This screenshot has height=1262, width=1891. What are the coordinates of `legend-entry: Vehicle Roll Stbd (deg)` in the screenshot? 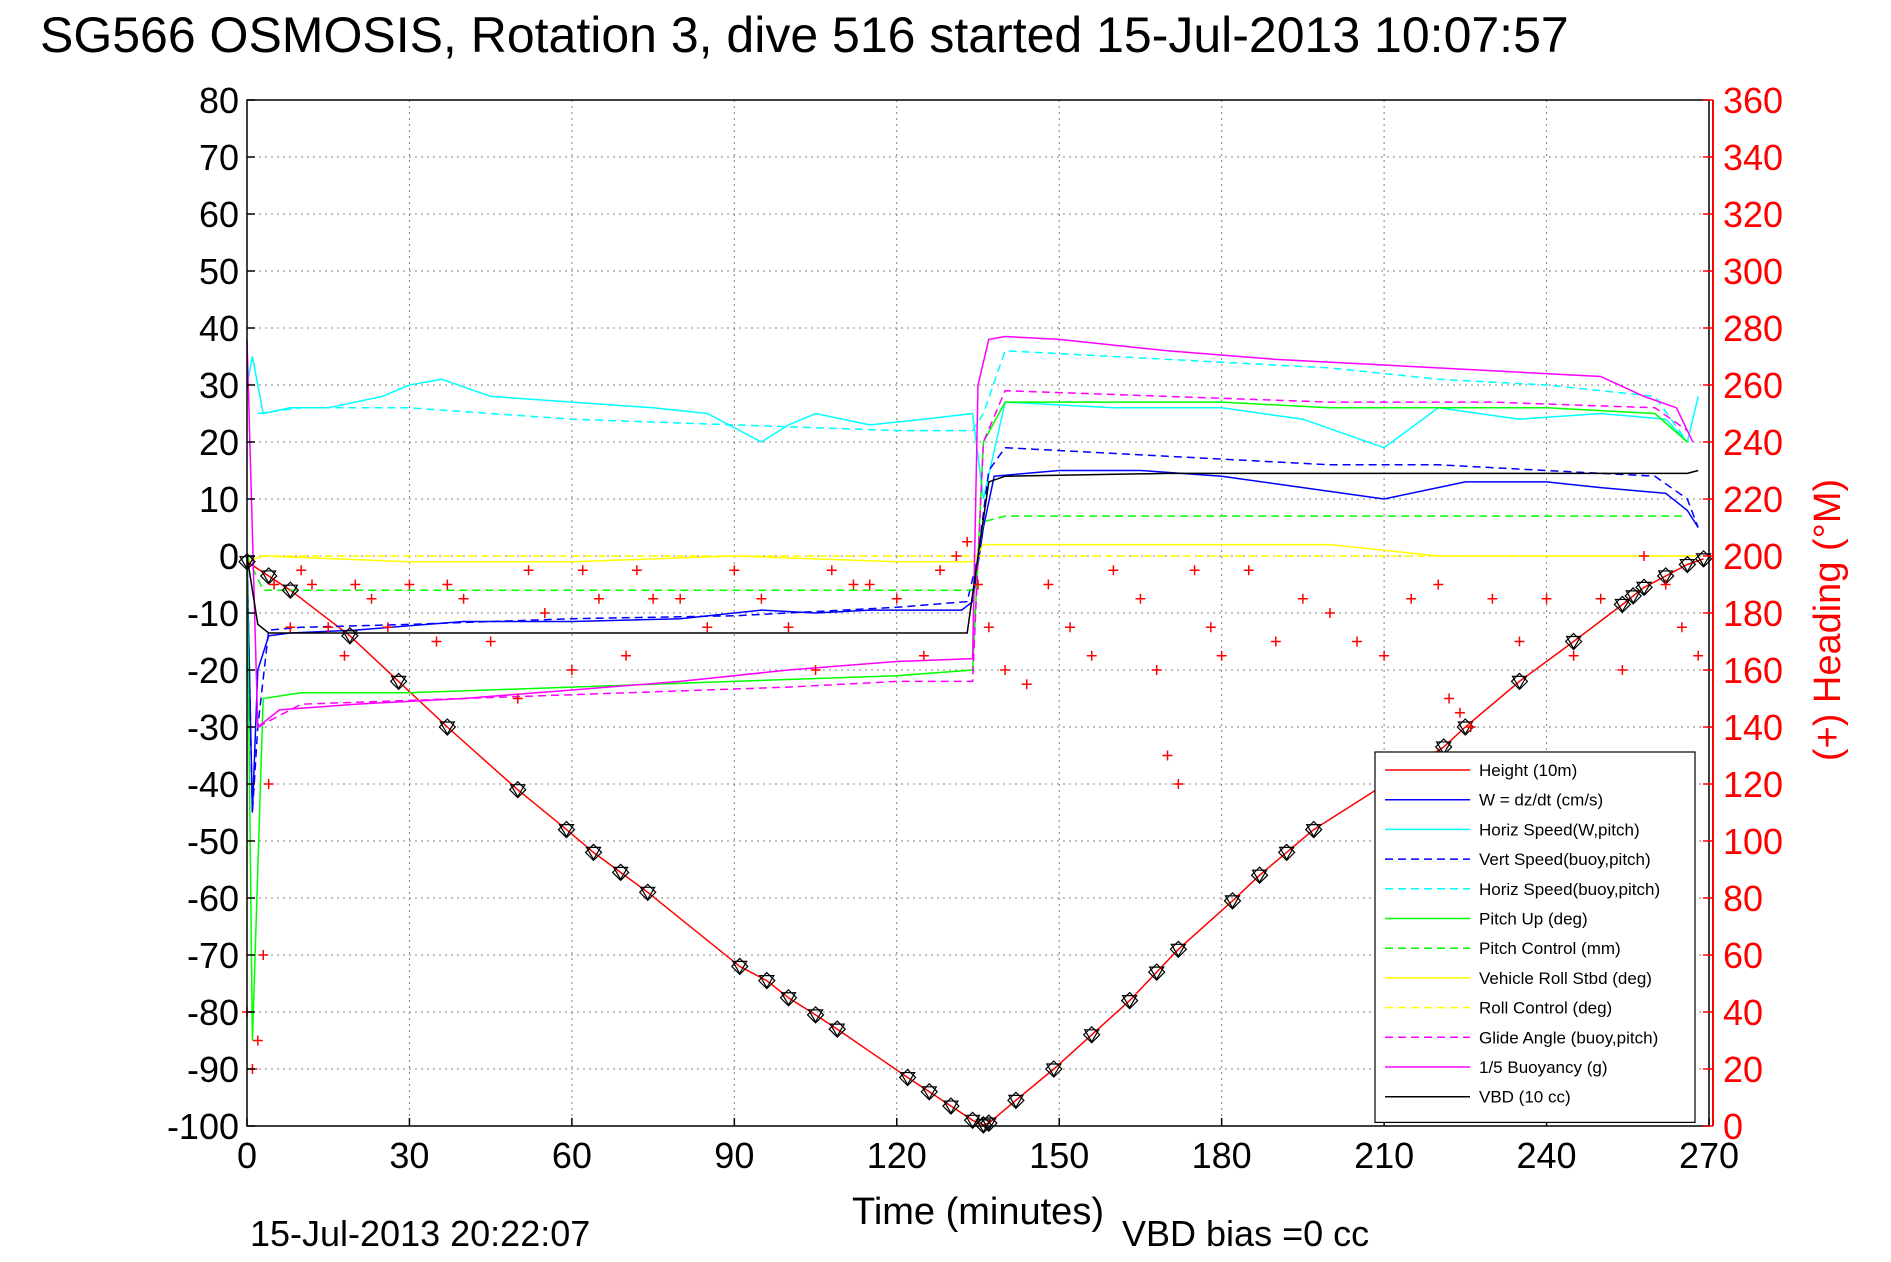 It's located at (1518, 978).